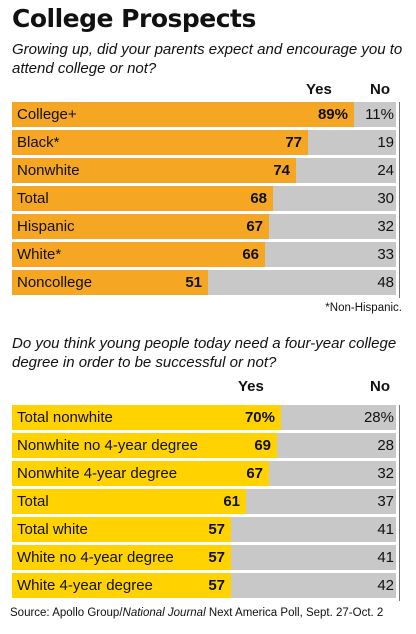 This screenshot has width=416, height=634. I want to click on category-label: Nonwhite, so click(48, 170).